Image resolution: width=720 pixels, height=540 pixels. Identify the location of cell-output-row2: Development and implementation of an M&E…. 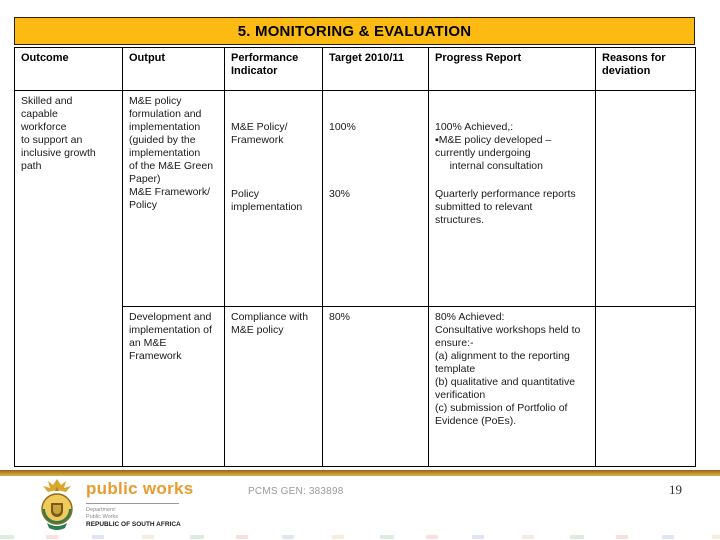
(173, 386).